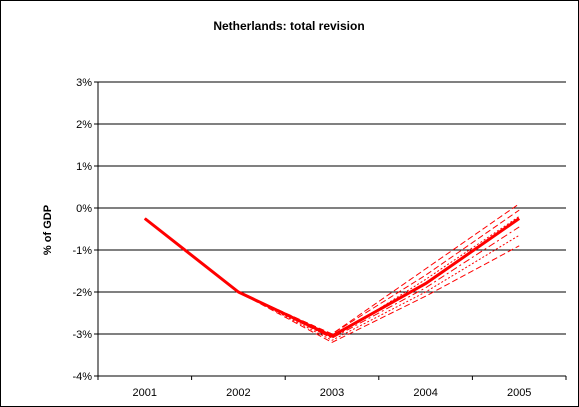 The image size is (579, 407). Describe the element at coordinates (145, 393) in the screenshot. I see `x-tick-label: 2001` at that location.